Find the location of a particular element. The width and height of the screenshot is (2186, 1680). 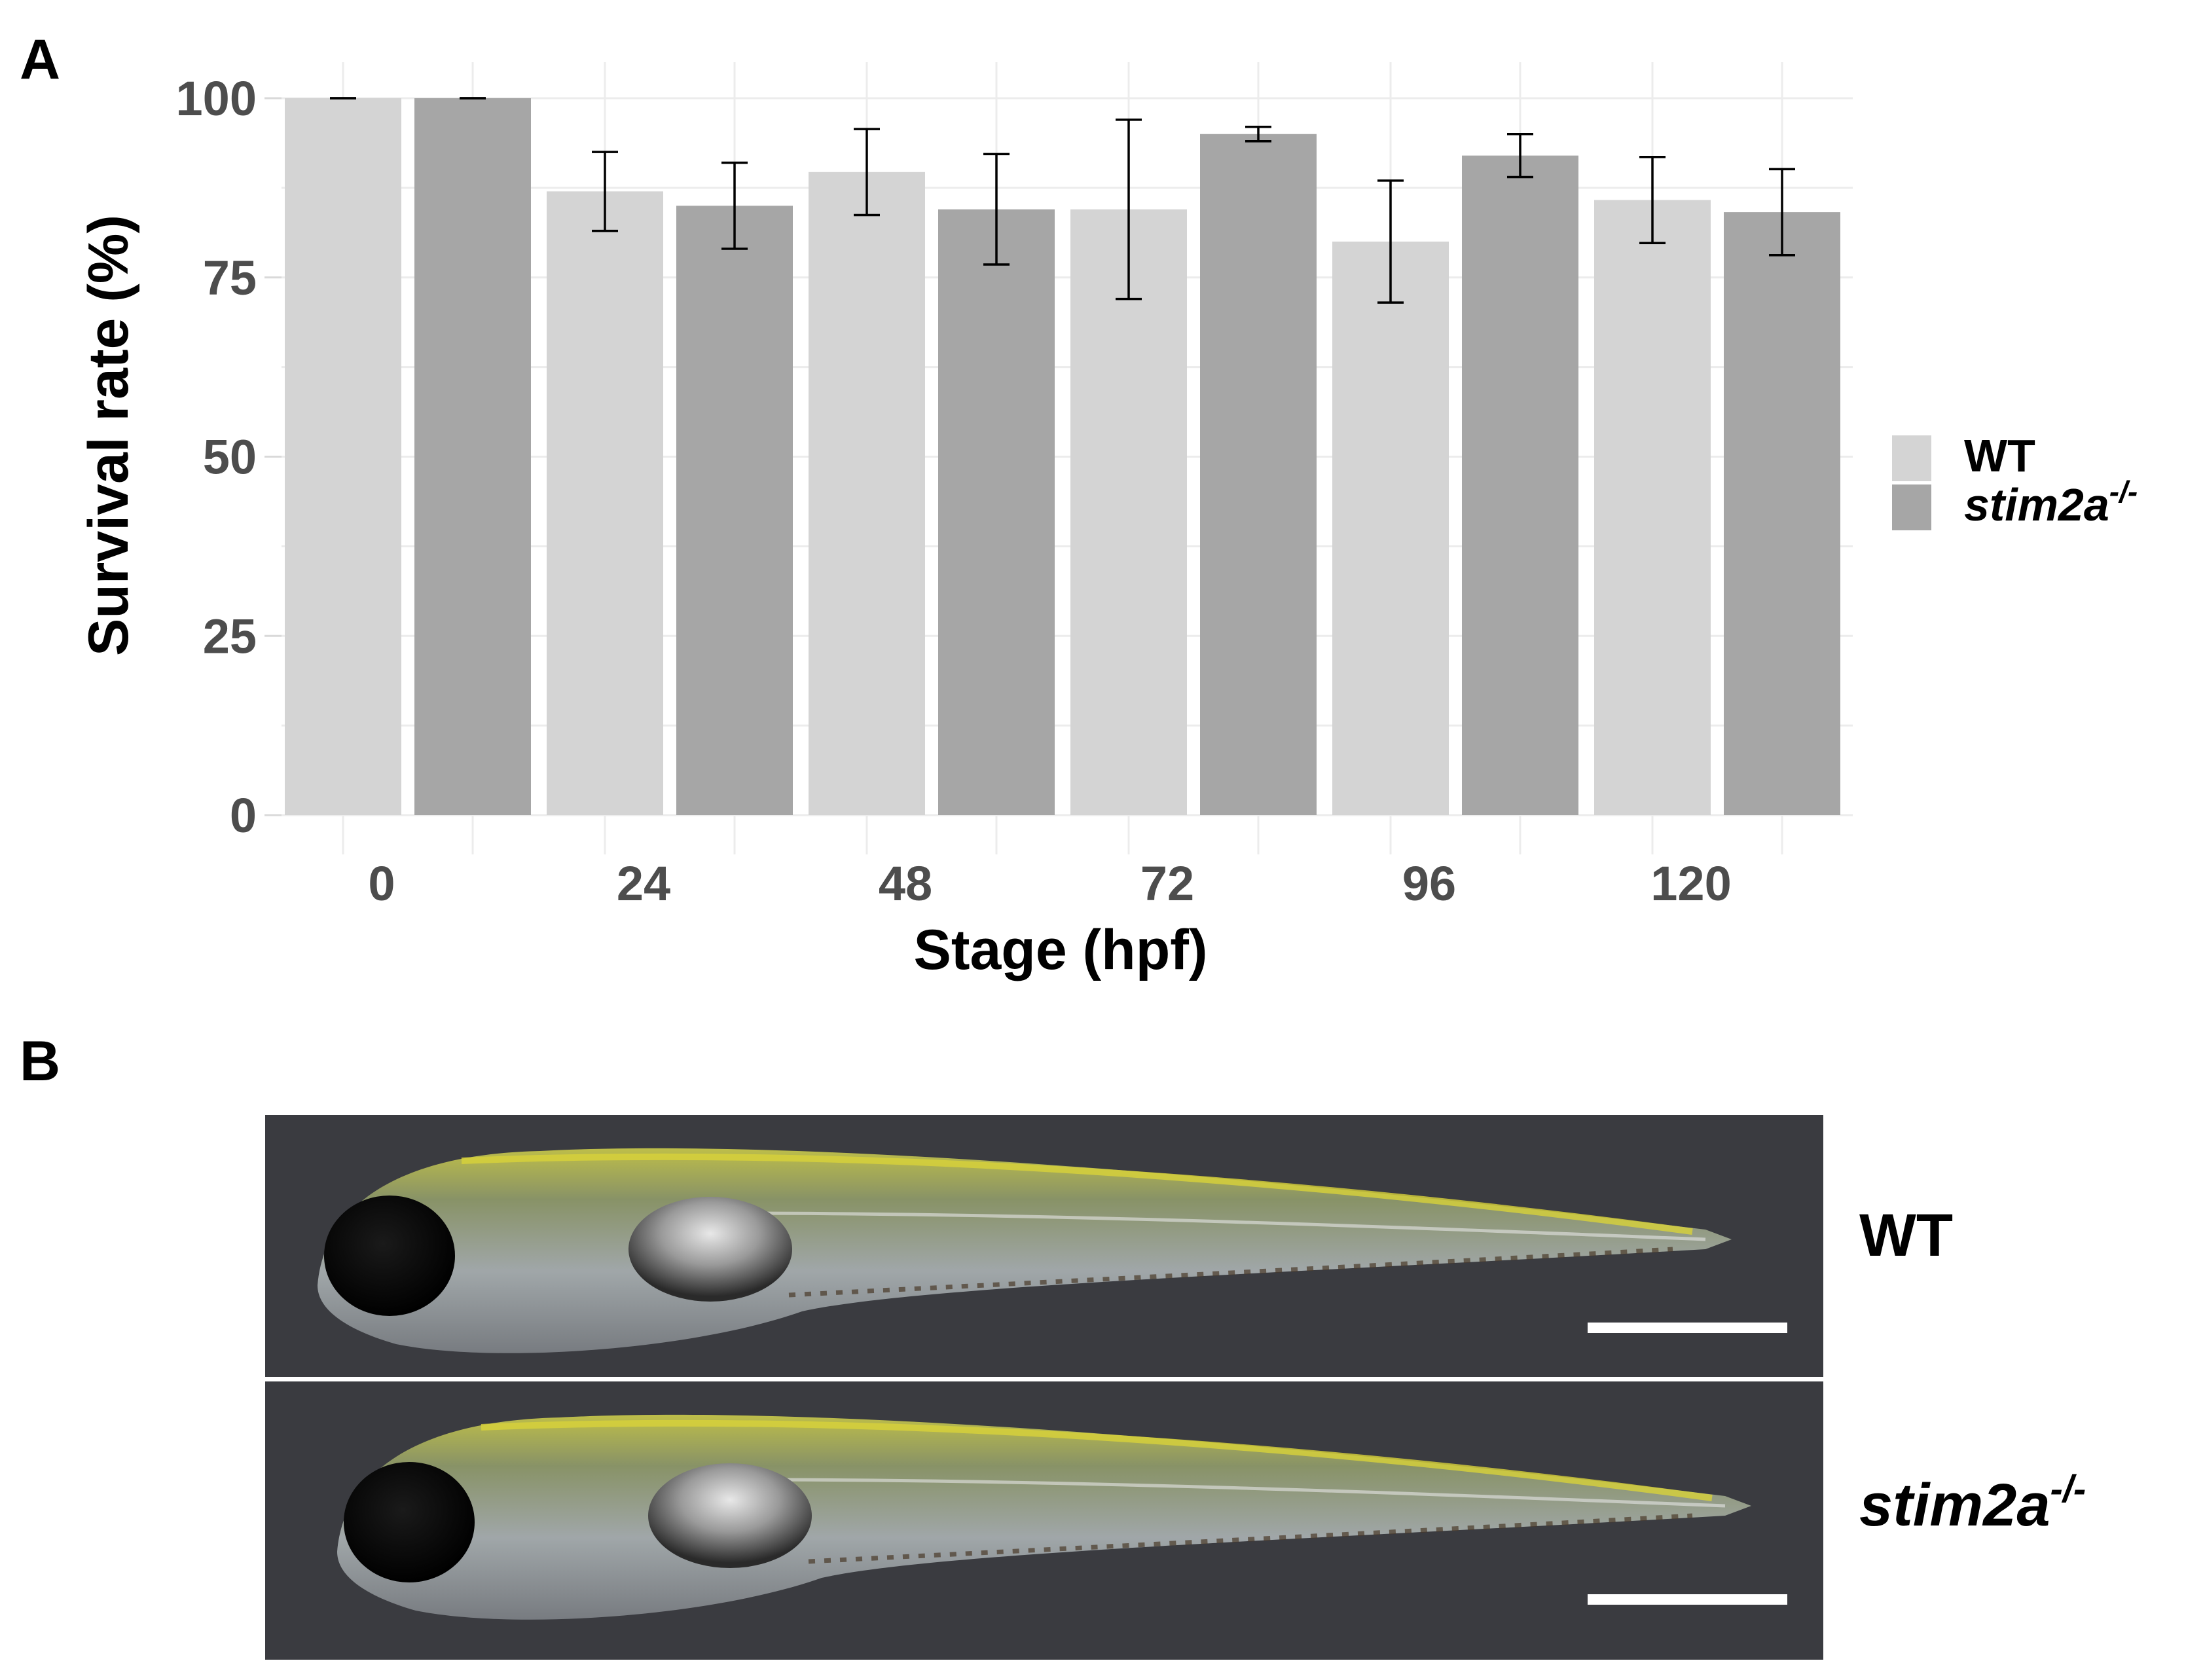

y-tick-label: 75 is located at coordinates (230, 278).